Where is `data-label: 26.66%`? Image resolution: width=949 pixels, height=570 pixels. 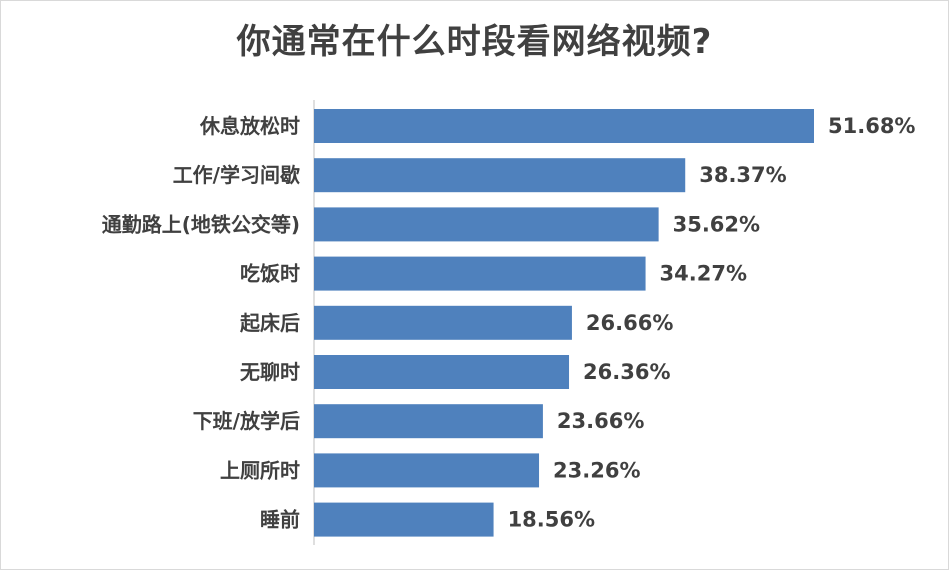
data-label: 26.66% is located at coordinates (629, 323).